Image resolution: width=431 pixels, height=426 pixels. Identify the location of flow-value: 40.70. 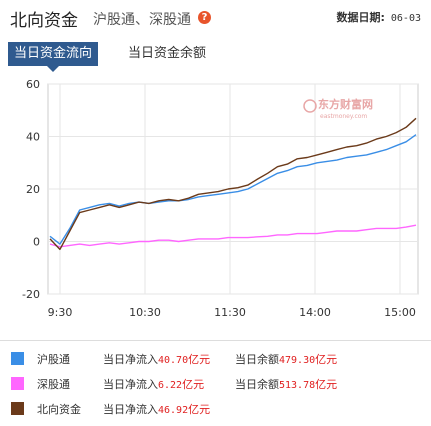
(173, 360).